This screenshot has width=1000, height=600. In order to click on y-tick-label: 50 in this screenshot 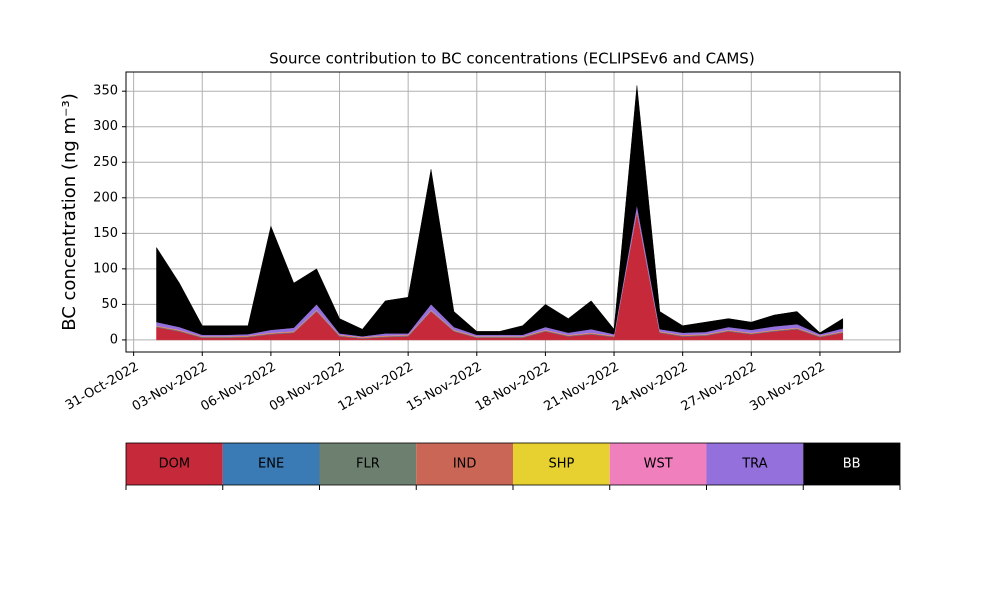, I will do `click(109, 304)`.